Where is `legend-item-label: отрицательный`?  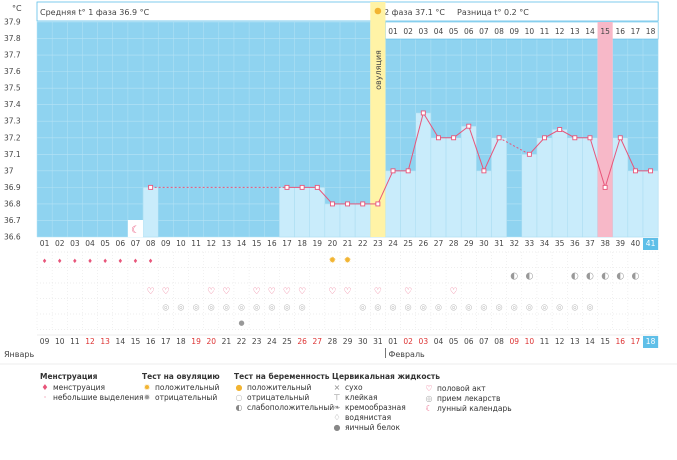
legend-item-label: отрицательный is located at coordinates (278, 397).